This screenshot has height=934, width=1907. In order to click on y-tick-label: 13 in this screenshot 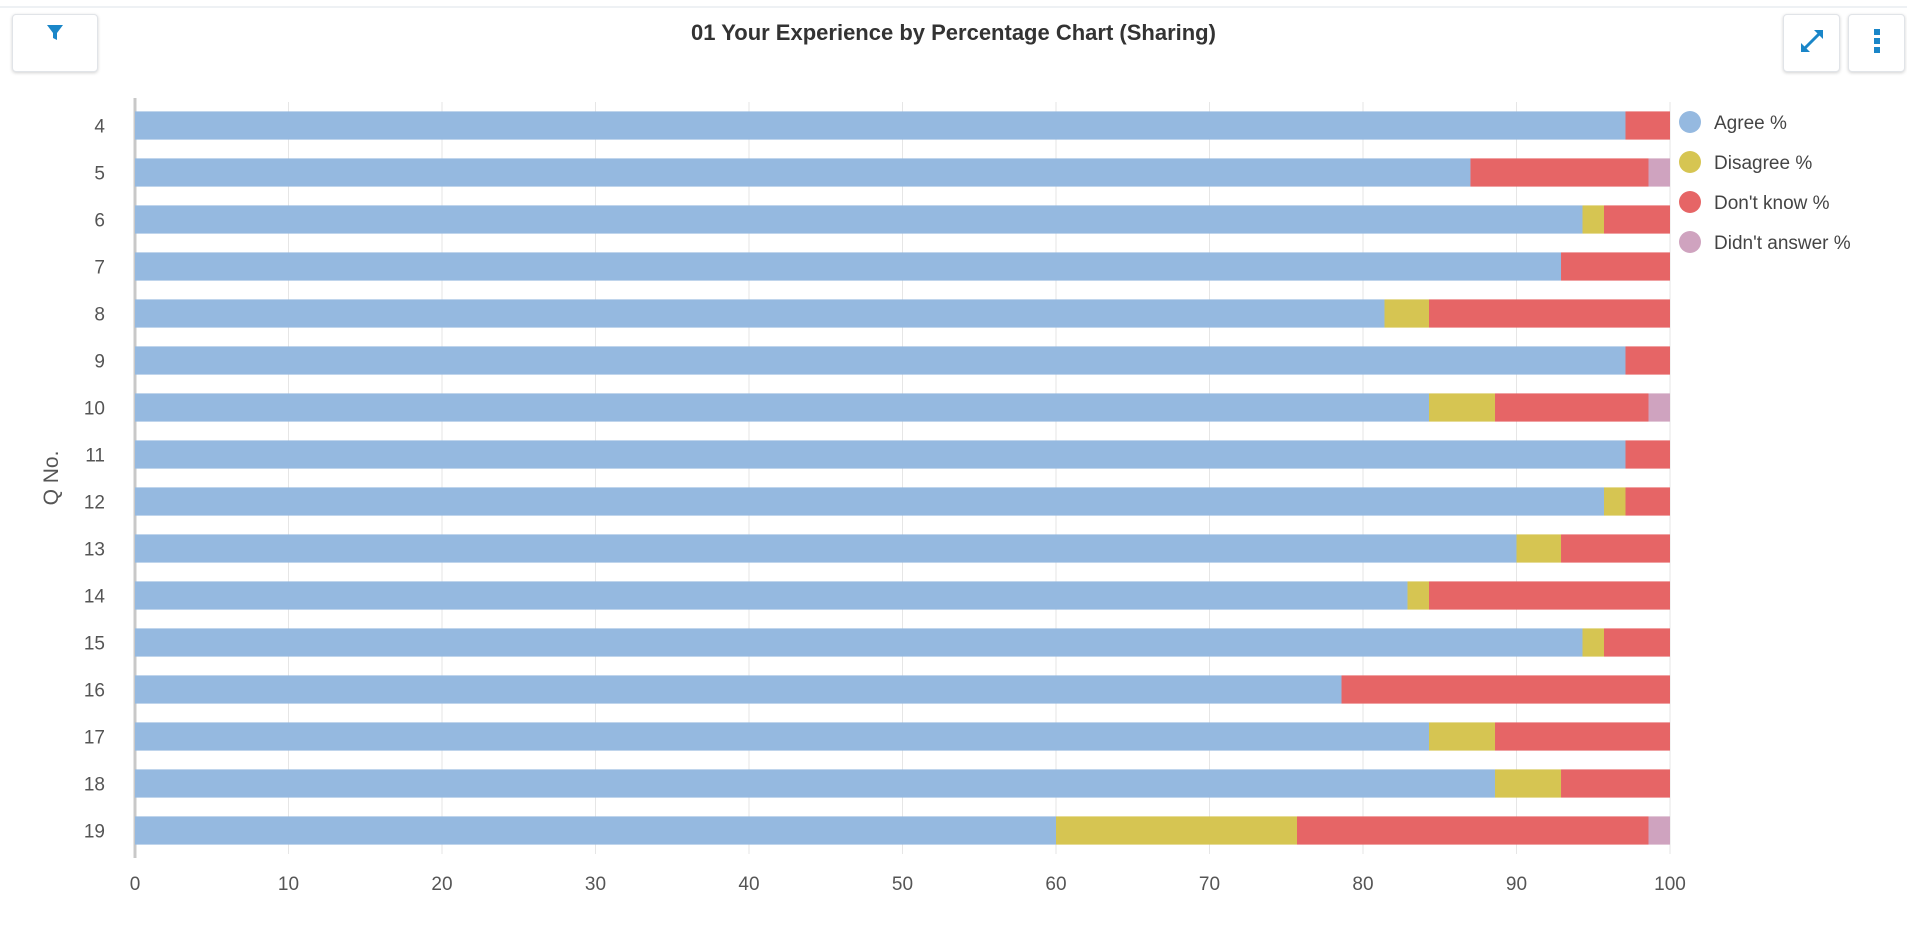, I will do `click(94, 550)`.